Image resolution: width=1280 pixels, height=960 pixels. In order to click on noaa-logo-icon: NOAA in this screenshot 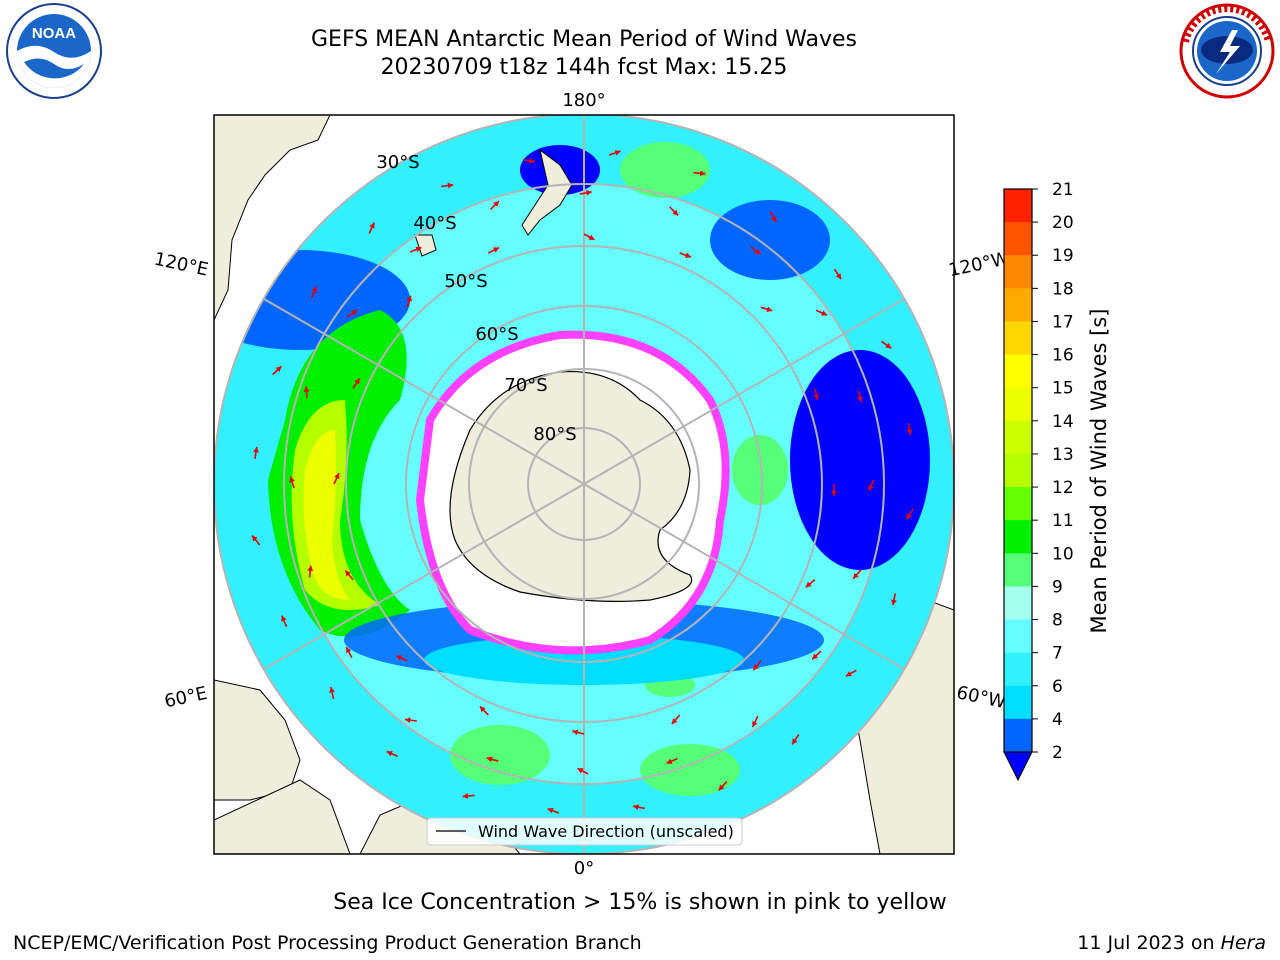, I will do `click(54, 51)`.